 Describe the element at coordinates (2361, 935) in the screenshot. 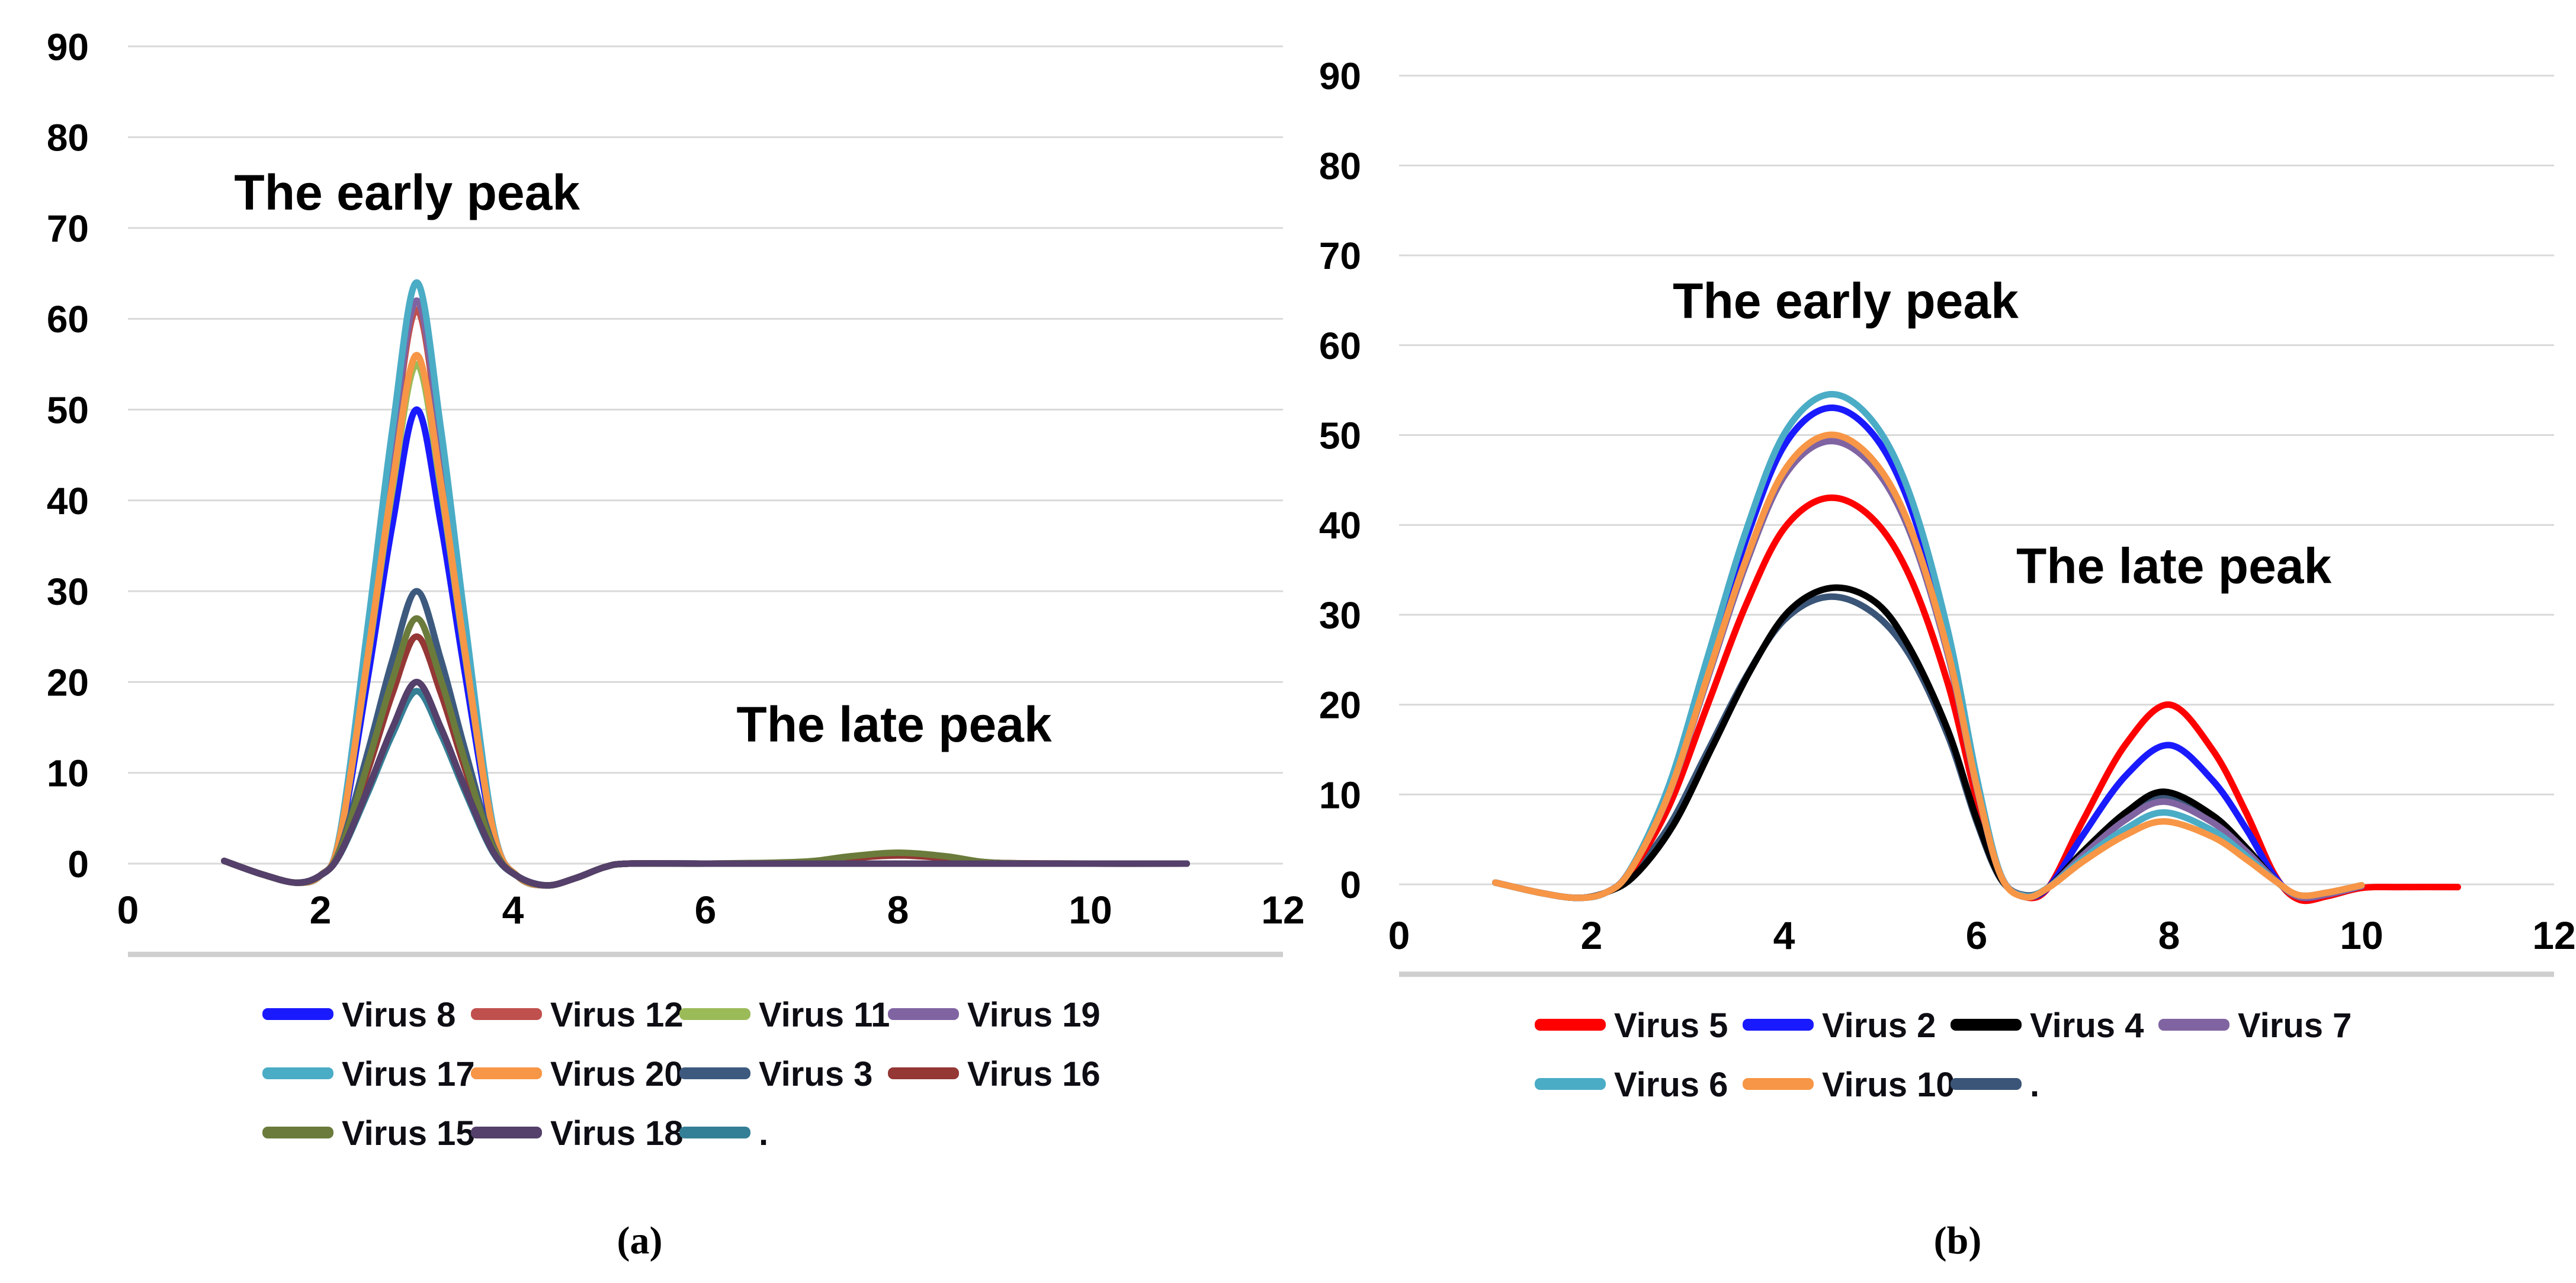

I see `x-tick-label-10: 10` at that location.